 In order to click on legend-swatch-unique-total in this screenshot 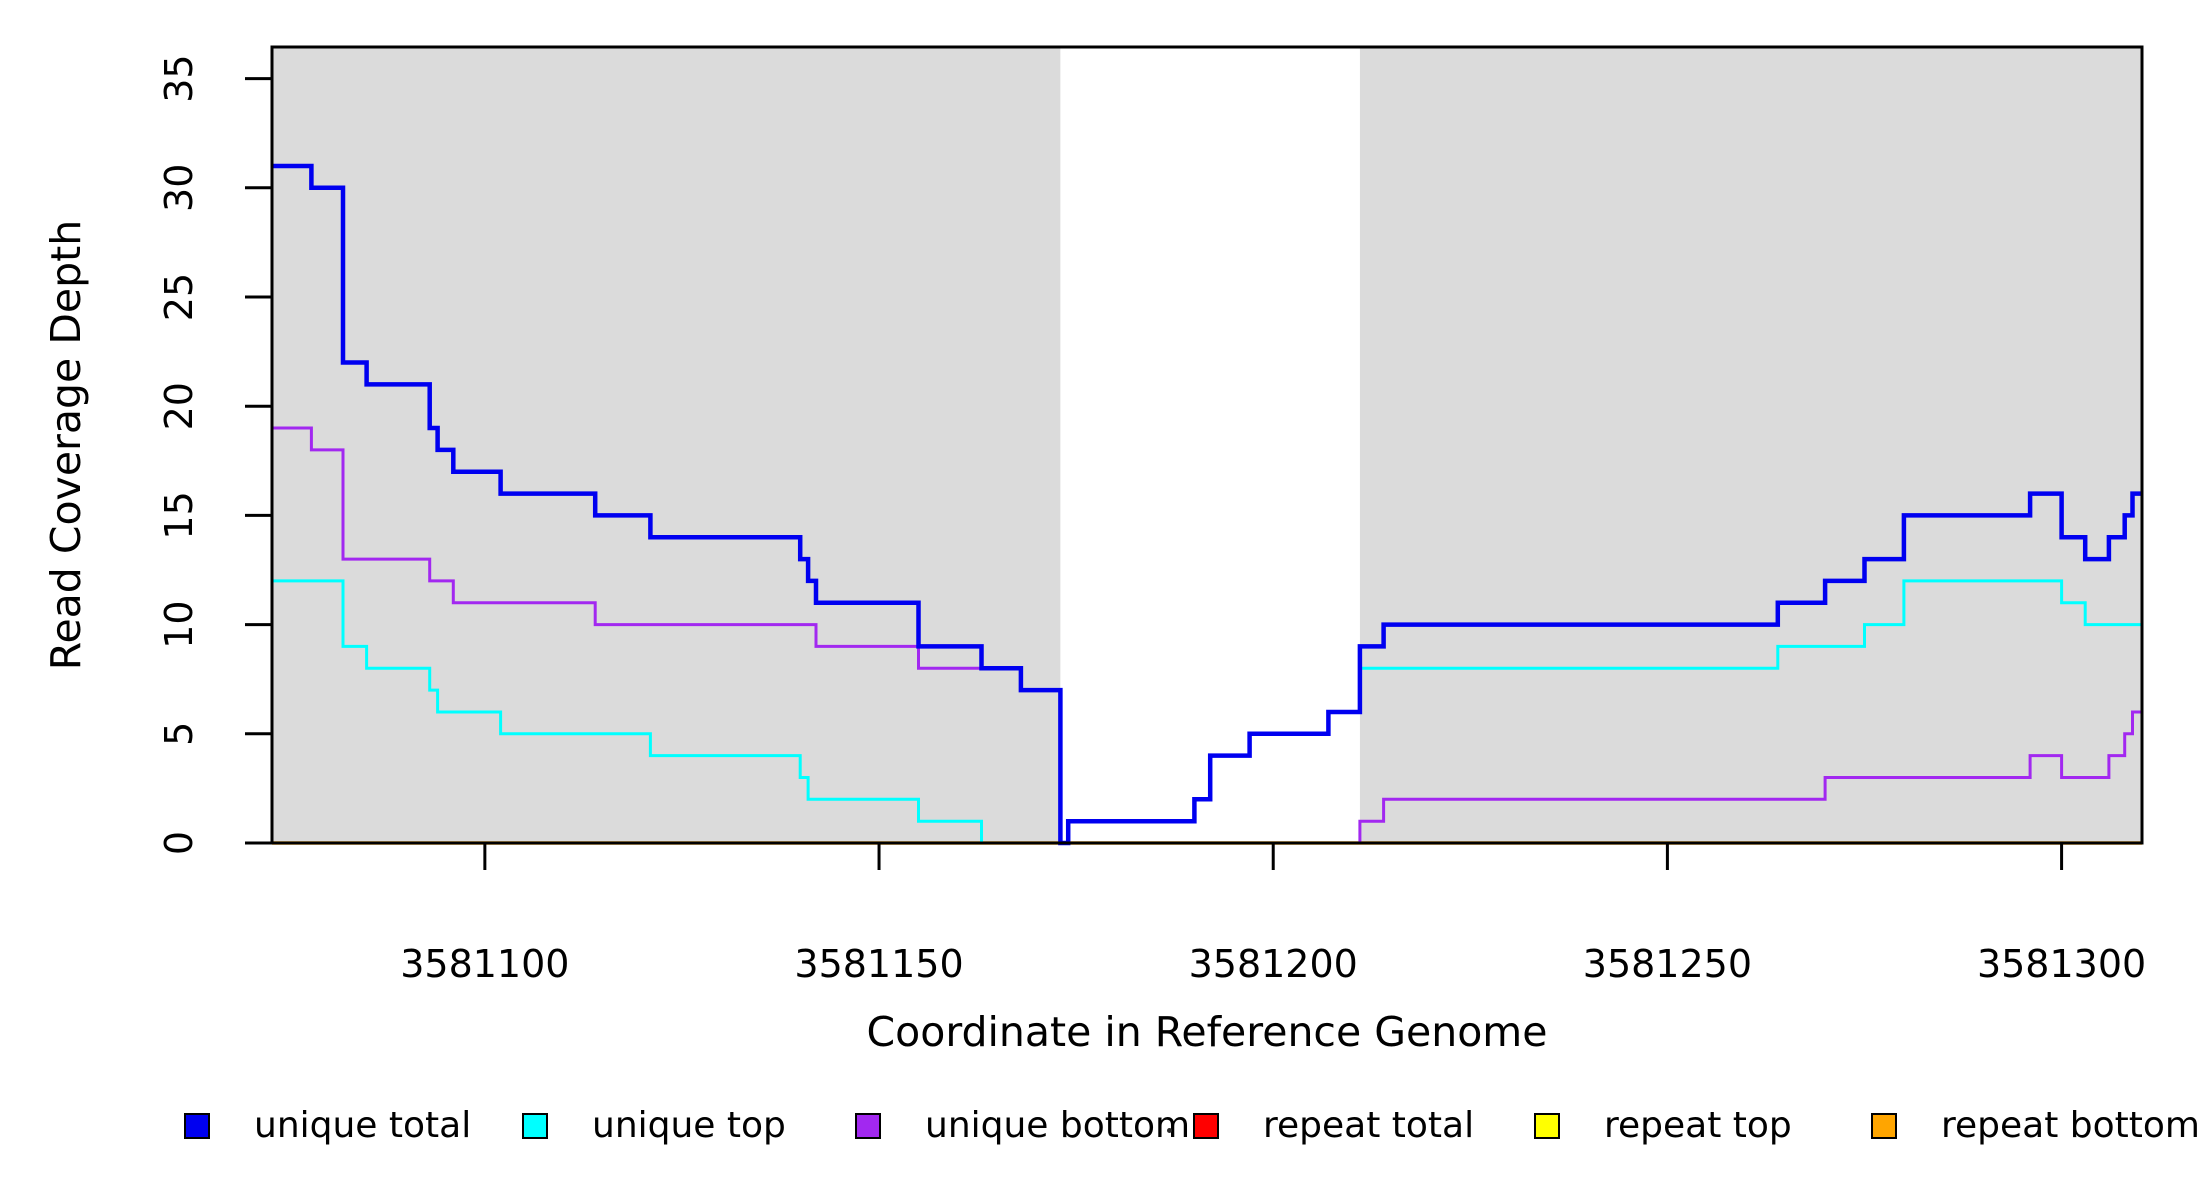, I will do `click(197, 1126)`.